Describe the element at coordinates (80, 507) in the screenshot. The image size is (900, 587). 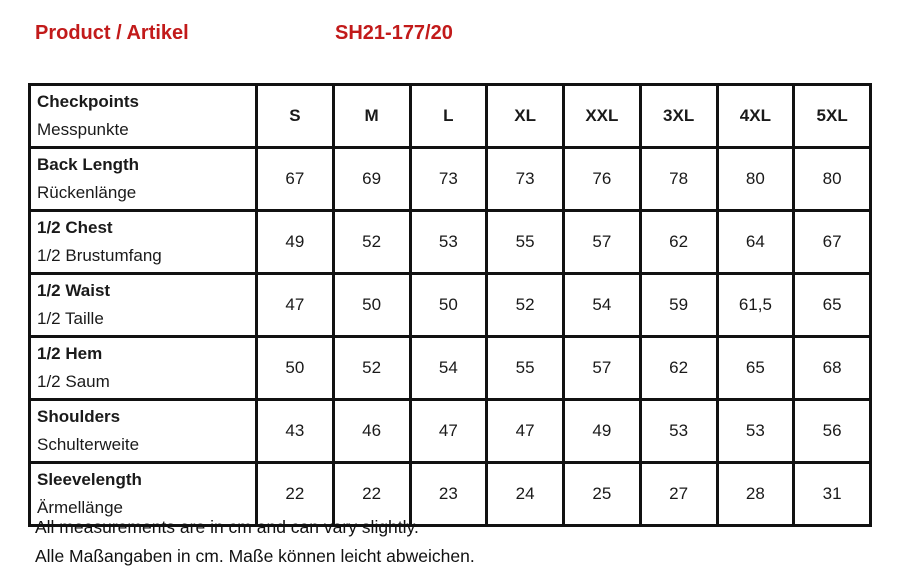
I see `row-label-de: Ärmellänge` at that location.